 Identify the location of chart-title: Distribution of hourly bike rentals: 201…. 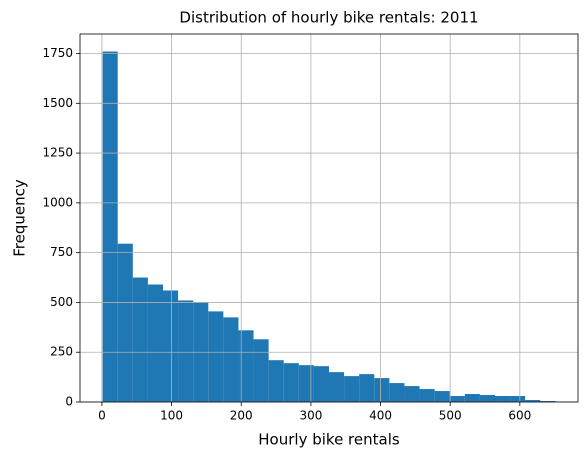
(328, 18).